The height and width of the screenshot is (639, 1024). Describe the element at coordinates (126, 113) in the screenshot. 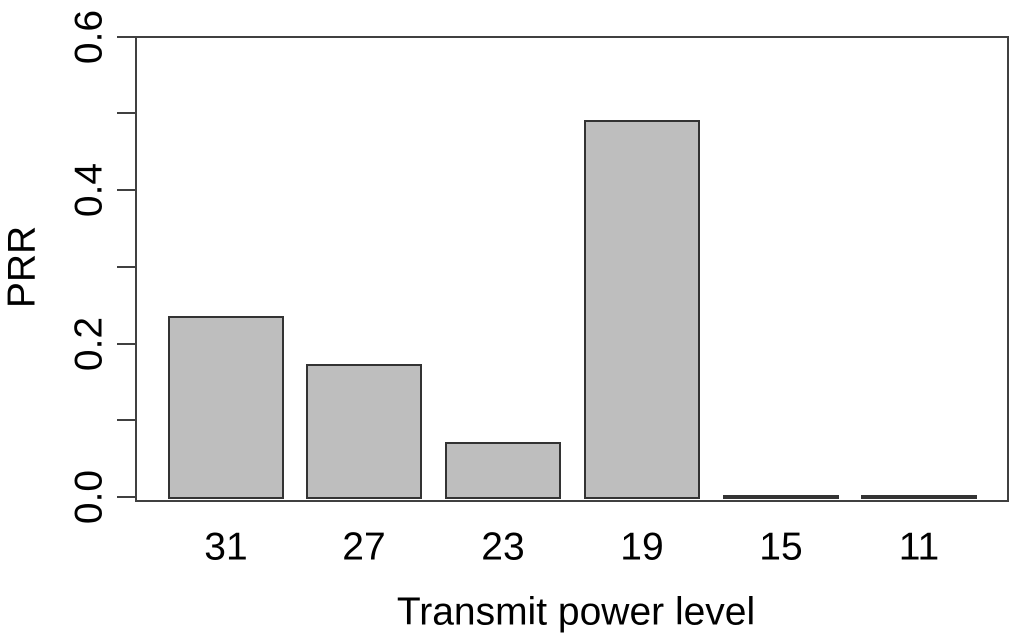

I see `y-tick-0.5` at that location.